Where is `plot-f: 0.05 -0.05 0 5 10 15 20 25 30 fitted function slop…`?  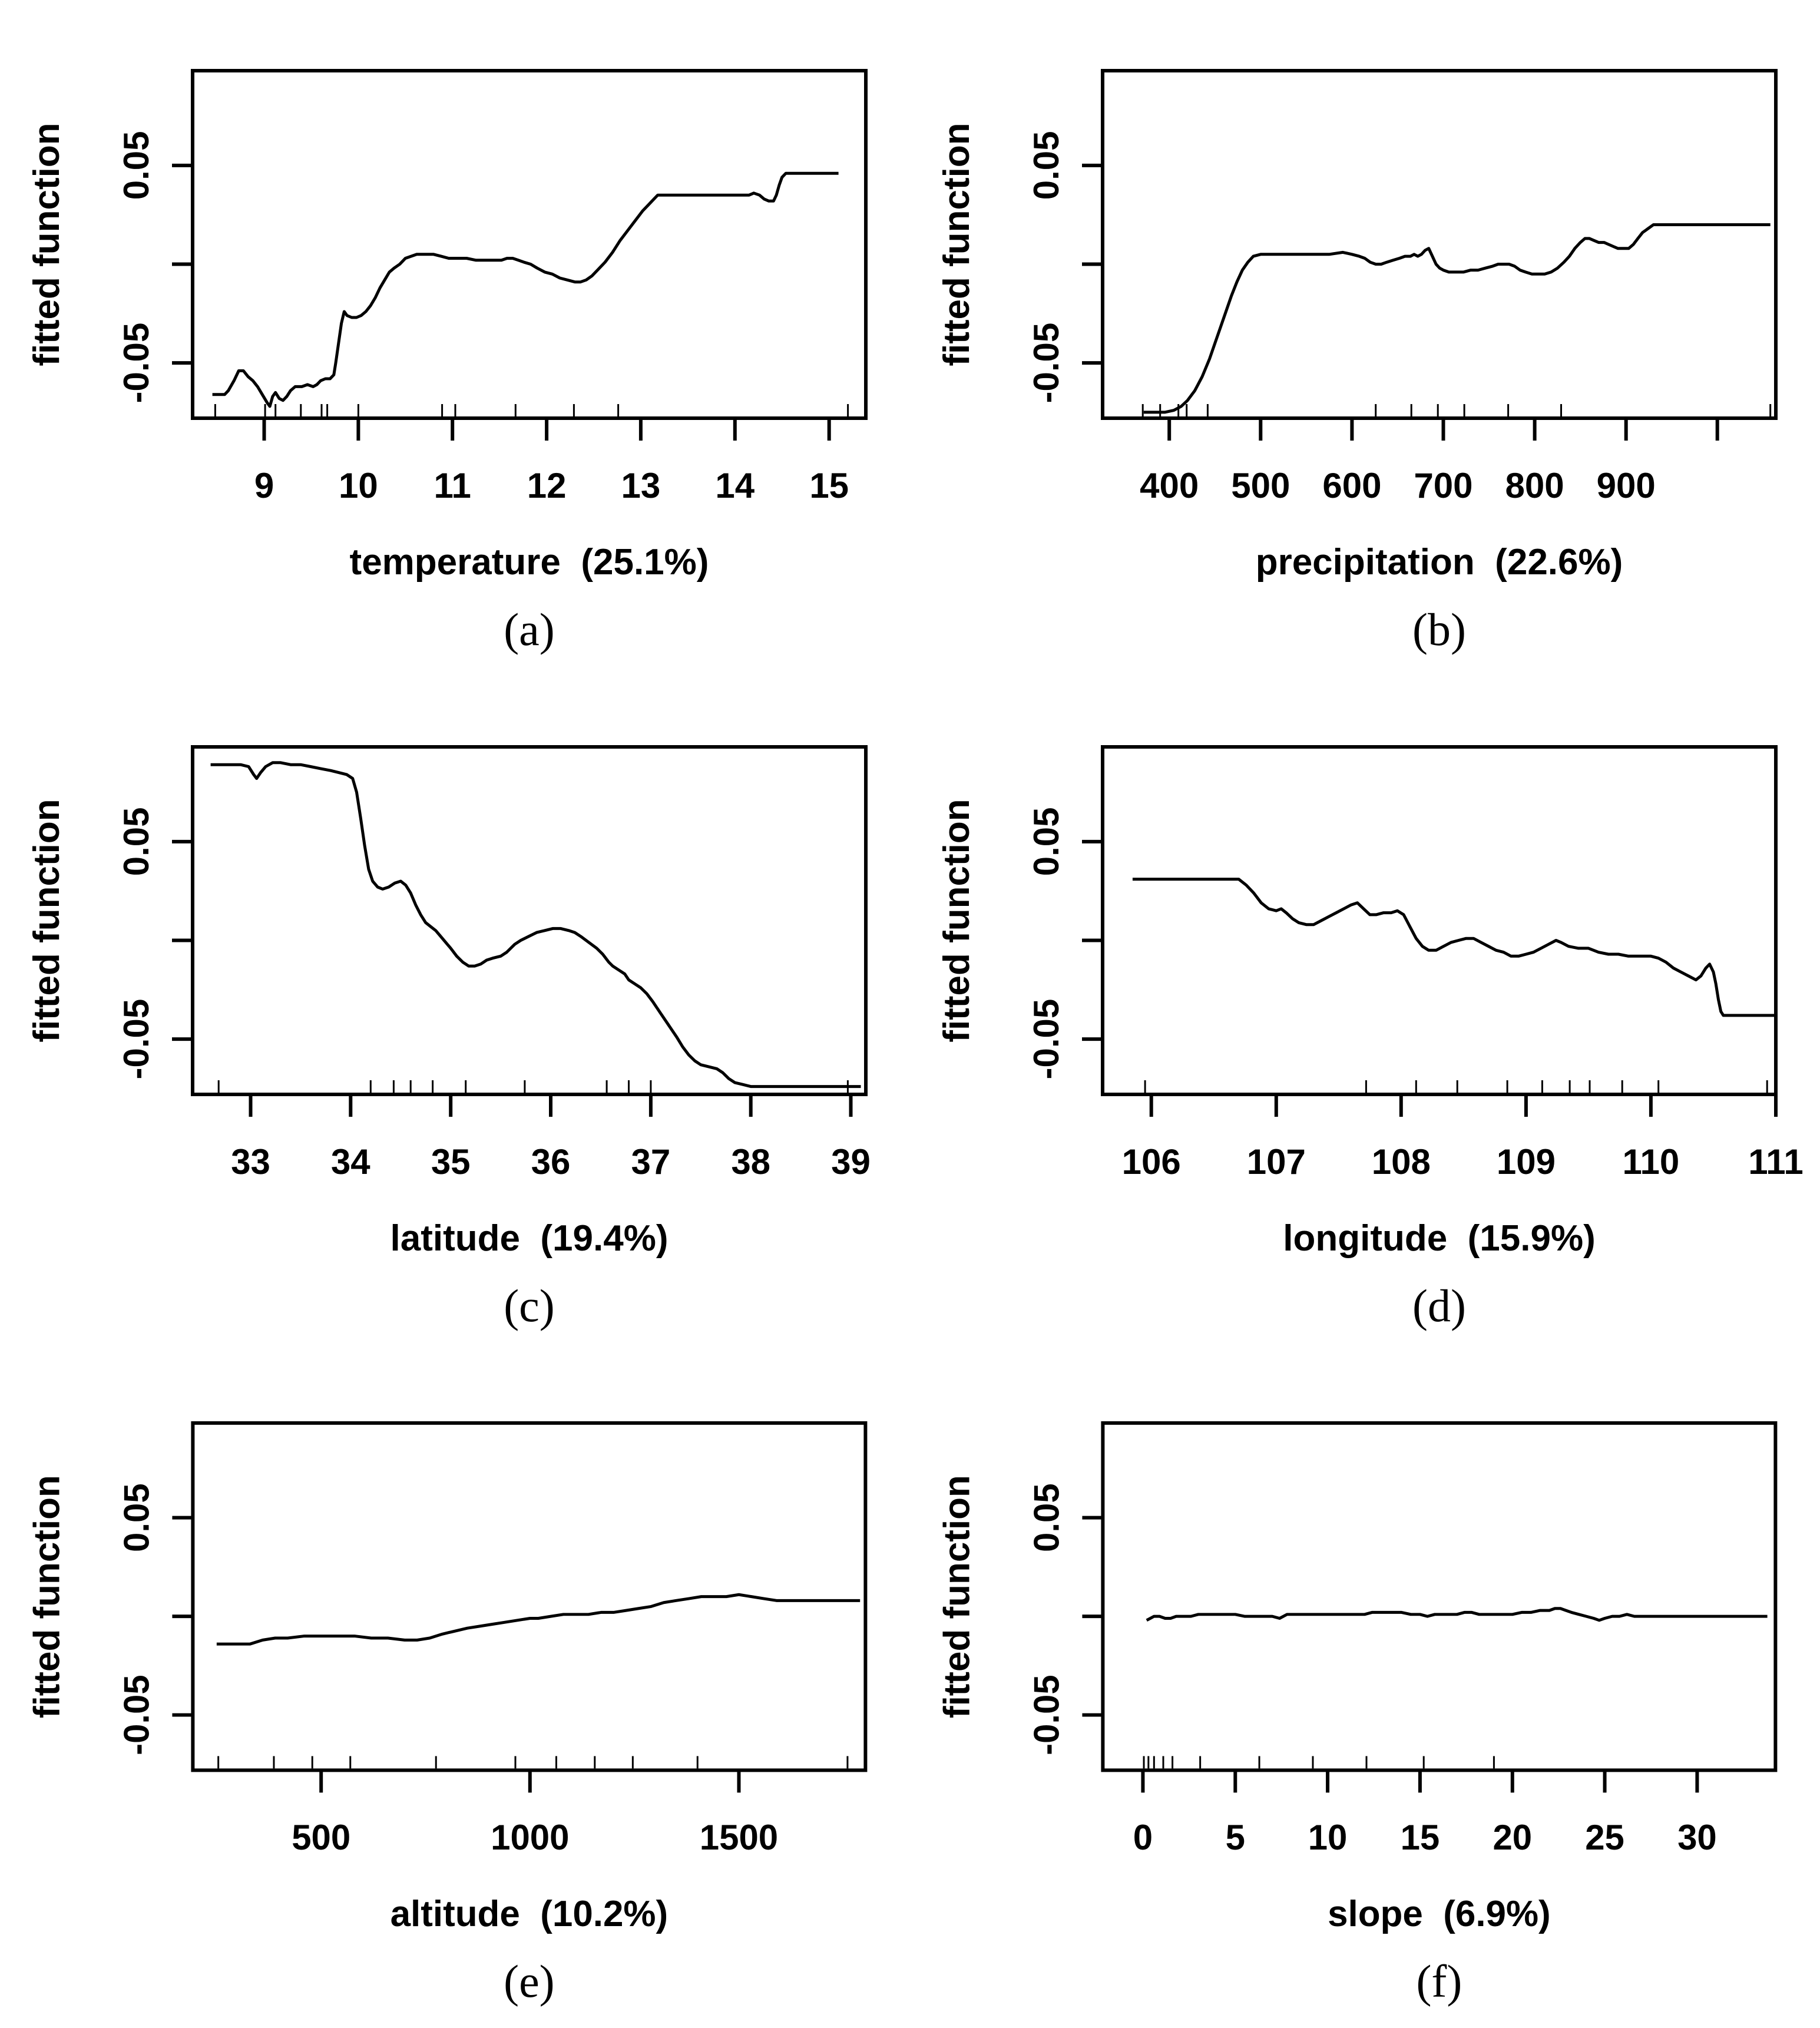
plot-f: 0.05 -0.05 0 5 10 15 20 25 30 fitted function slop… is located at coordinates (1357, 1714).